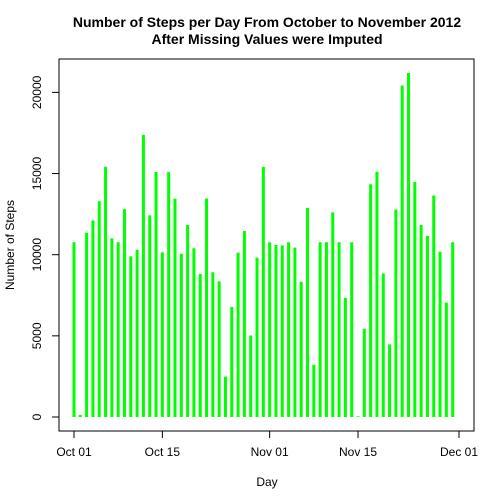  I want to click on x-axis-label: Day, so click(266, 482).